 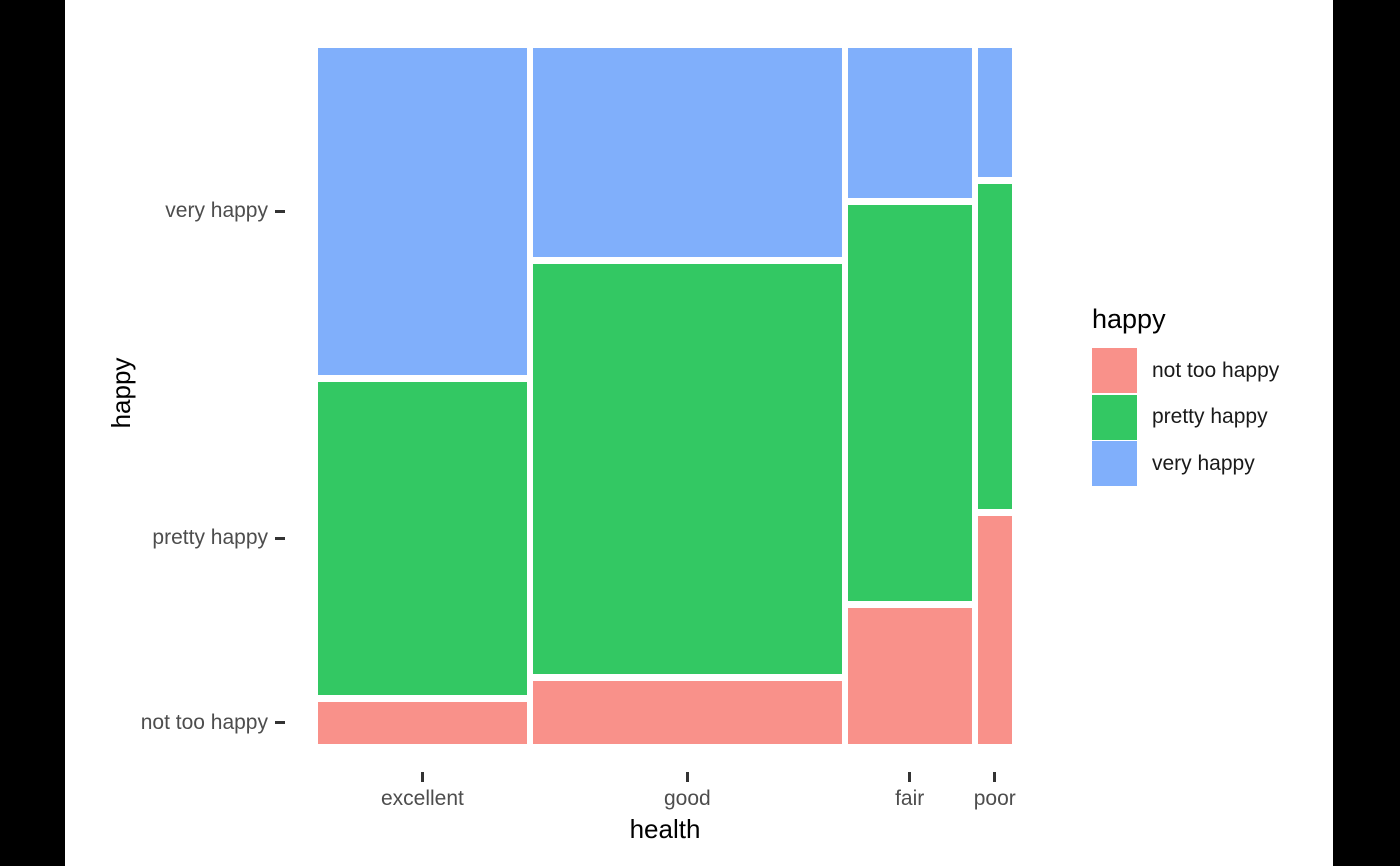 I want to click on mosaic-cell-good-very-happy, so click(x=687, y=153).